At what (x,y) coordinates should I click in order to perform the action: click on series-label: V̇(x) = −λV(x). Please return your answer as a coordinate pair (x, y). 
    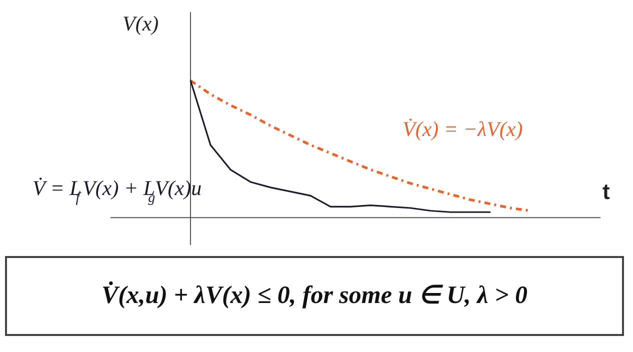
    Looking at the image, I should click on (462, 128).